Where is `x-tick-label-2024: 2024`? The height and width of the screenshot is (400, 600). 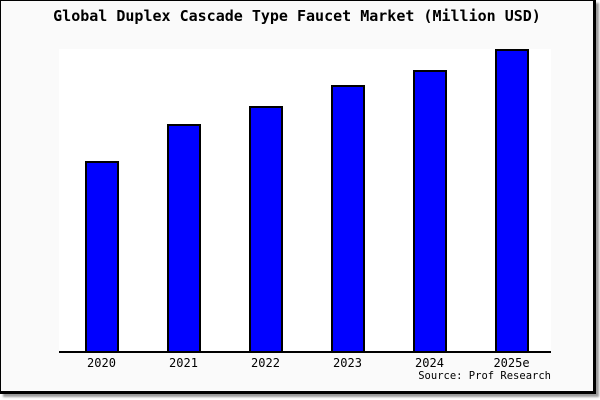
x-tick-label-2024: 2024 is located at coordinates (429, 363).